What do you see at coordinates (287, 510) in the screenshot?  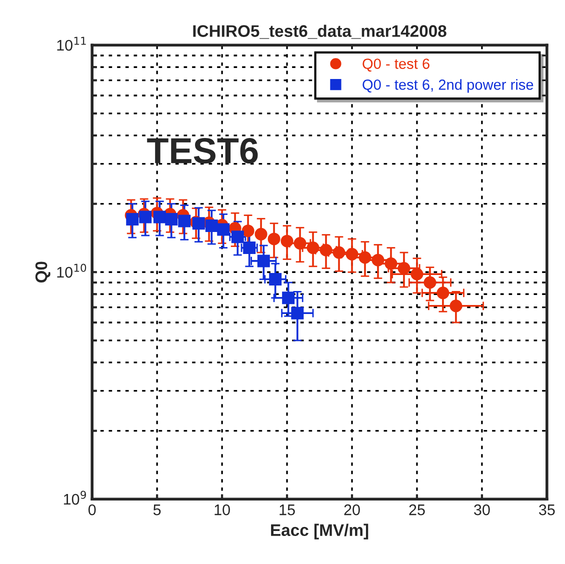 I see `x-tick-label: 15` at bounding box center [287, 510].